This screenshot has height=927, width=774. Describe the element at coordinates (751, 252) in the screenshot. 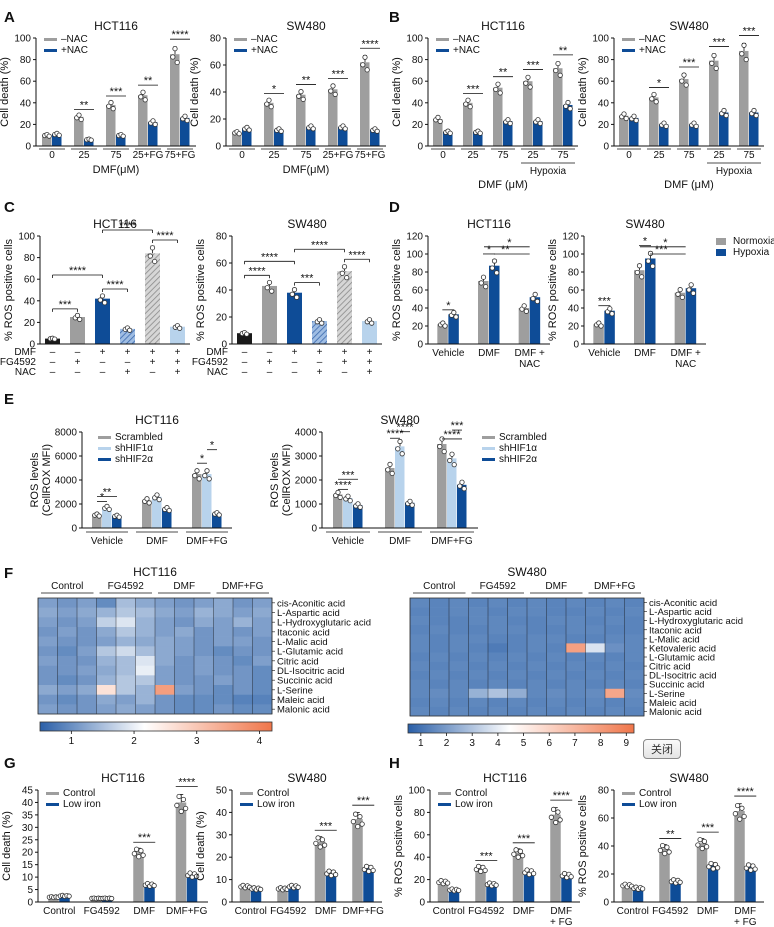

I see `legend-entry: Hypoxia` at that location.